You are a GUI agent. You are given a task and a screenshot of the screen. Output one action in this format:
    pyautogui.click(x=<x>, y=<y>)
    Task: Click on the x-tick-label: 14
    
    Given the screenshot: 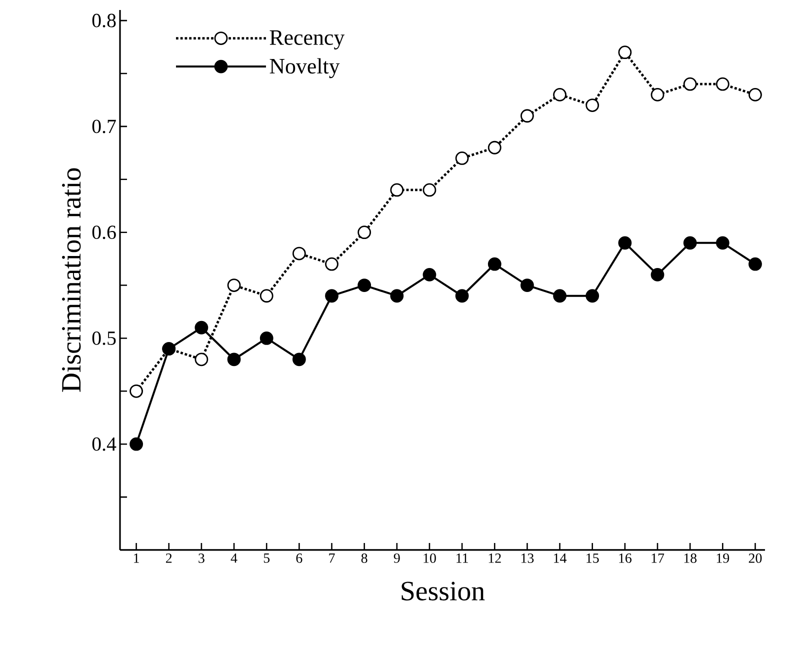 What is the action you would take?
    pyautogui.click(x=560, y=558)
    